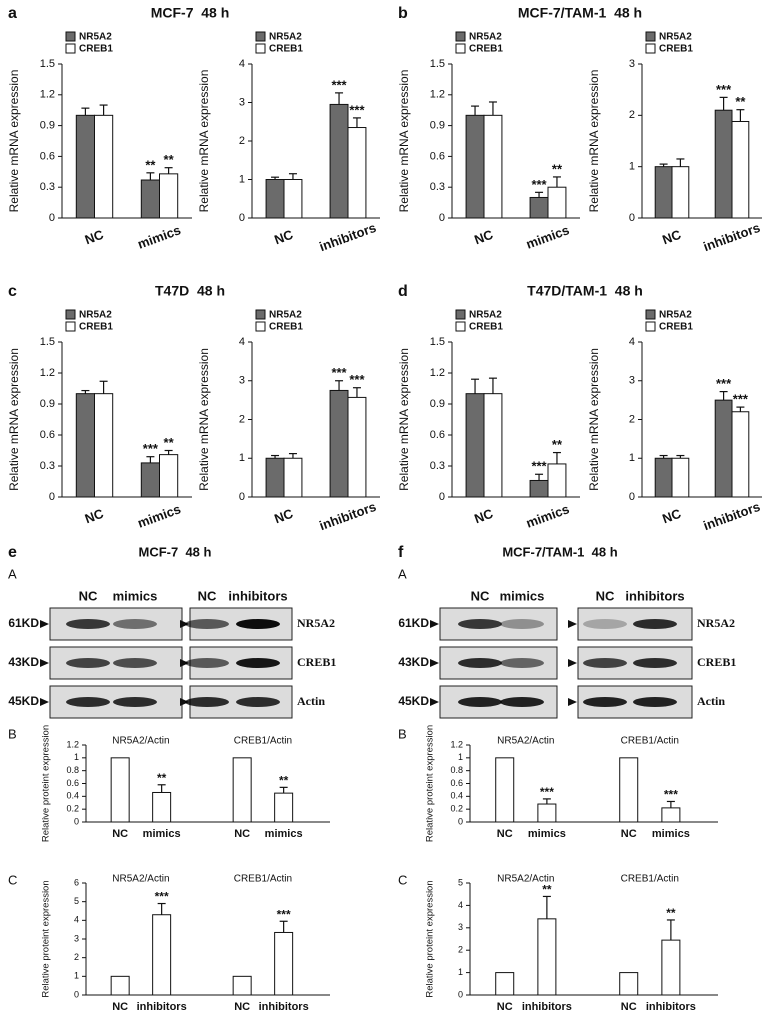 The width and height of the screenshot is (774, 1032). What do you see at coordinates (12, 733) in the screenshot?
I see `sub-label: B` at bounding box center [12, 733].